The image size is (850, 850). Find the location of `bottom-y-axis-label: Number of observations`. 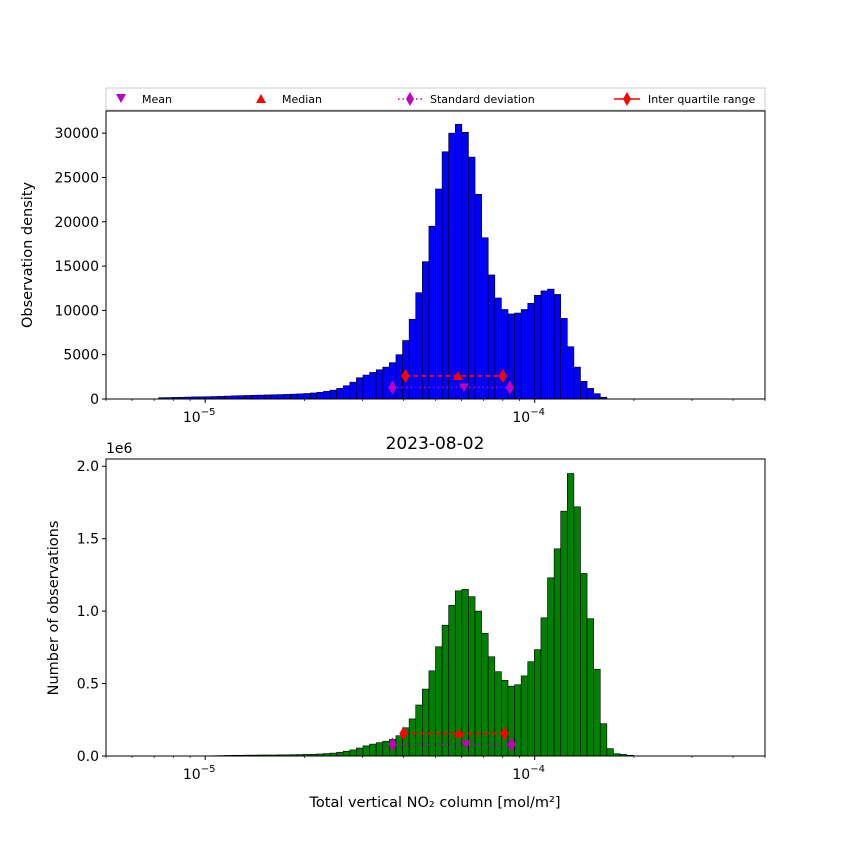

bottom-y-axis-label: Number of observations is located at coordinates (54, 608).